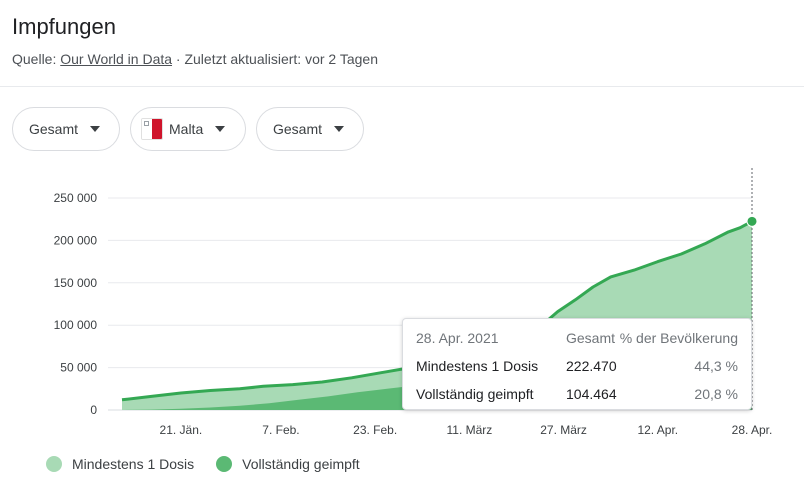  What do you see at coordinates (214, 464) in the screenshot?
I see `chart-legend: Mindestens 1 Dosis Vollständig geimpft` at bounding box center [214, 464].